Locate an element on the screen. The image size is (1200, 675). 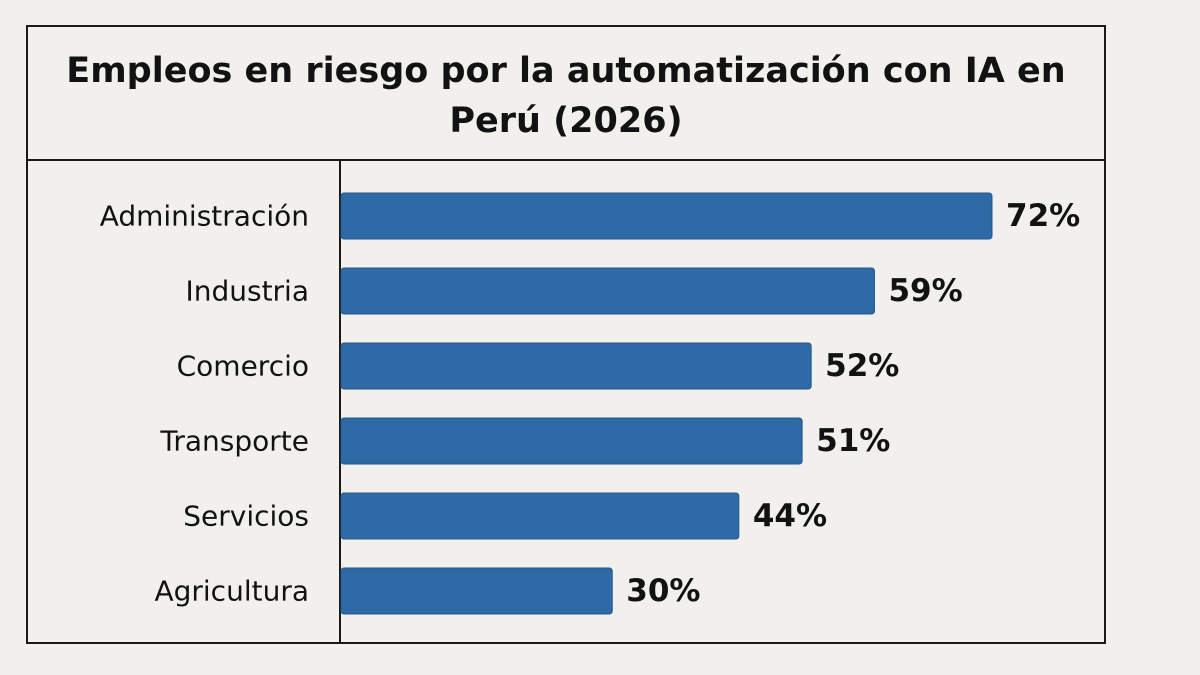
value-label: 51% is located at coordinates (853, 441).